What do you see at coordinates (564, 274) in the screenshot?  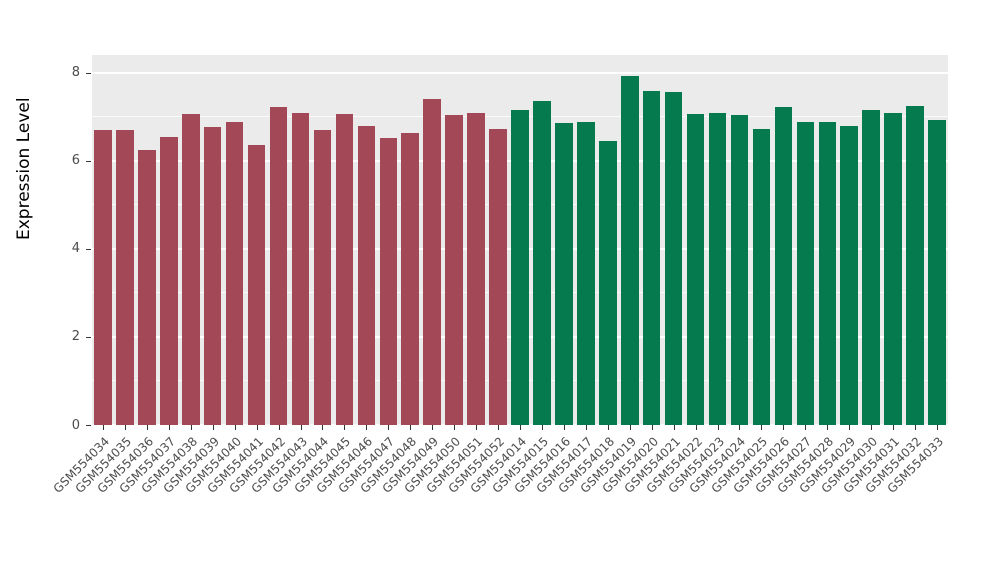 I see `bar-GSM554016` at bounding box center [564, 274].